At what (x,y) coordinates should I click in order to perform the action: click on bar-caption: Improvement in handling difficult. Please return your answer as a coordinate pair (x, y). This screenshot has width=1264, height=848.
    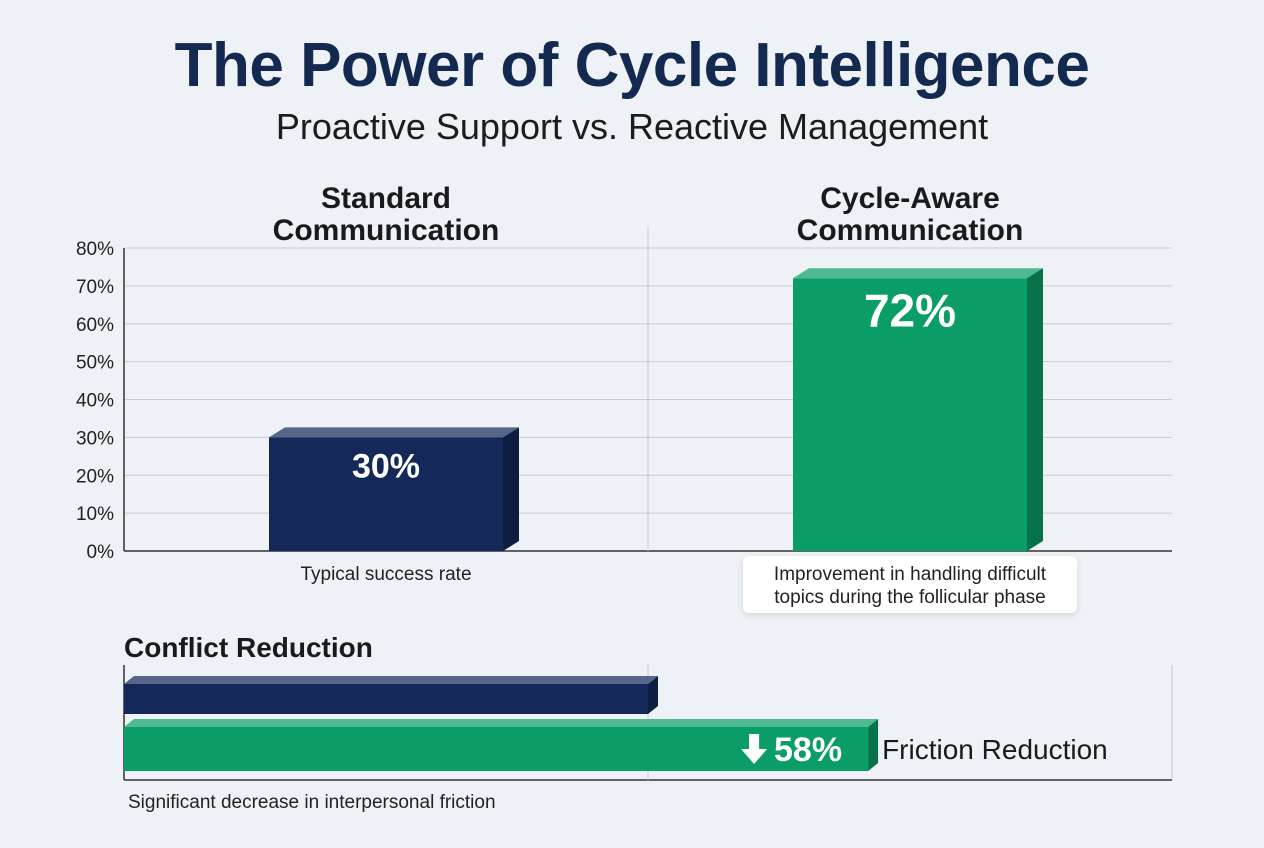
    Looking at the image, I should click on (910, 574).